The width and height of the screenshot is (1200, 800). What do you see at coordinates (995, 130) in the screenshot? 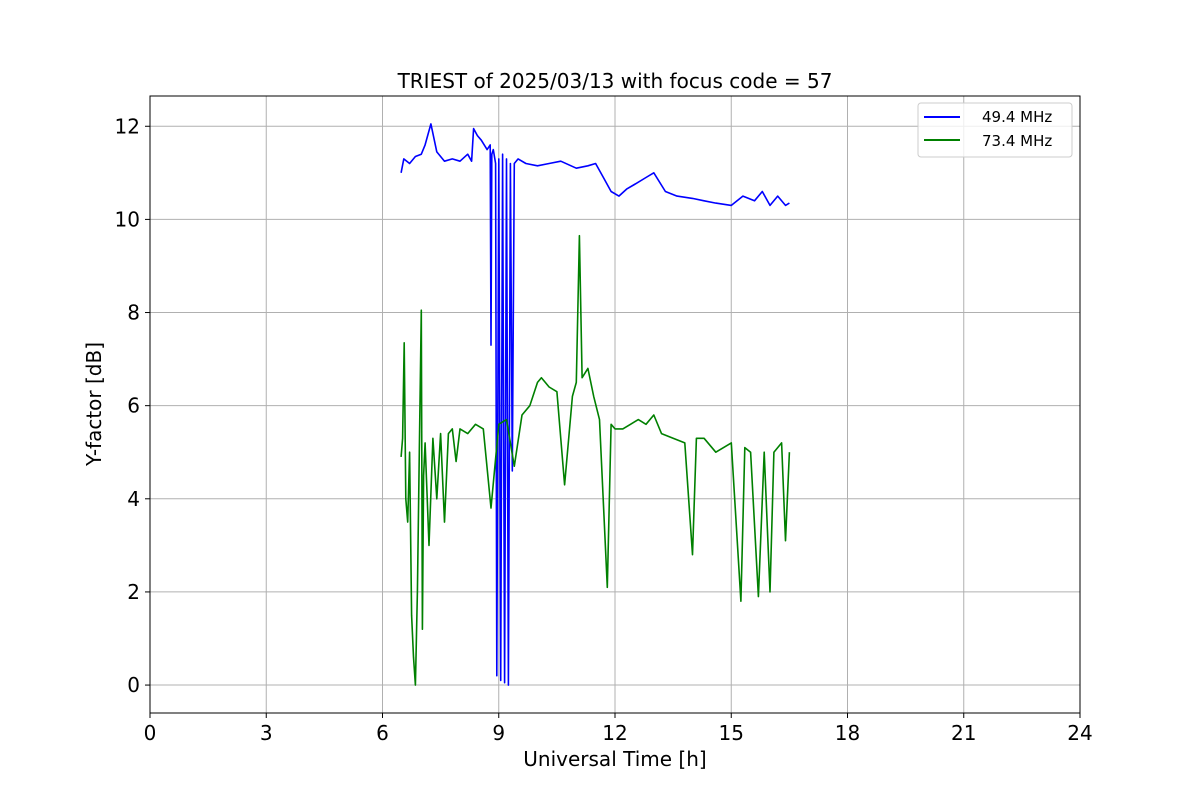
I see `legend: 49.4 MHz 73.4 MHz` at bounding box center [995, 130].